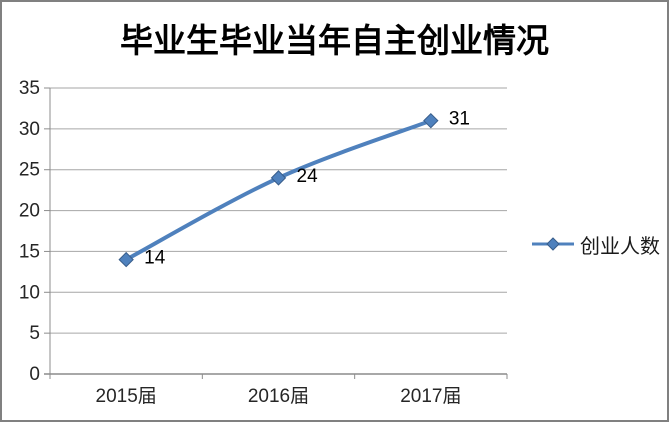 This screenshot has height=422, width=669. What do you see at coordinates (620, 246) in the screenshot?
I see `legend-label: 创业人数` at bounding box center [620, 246].